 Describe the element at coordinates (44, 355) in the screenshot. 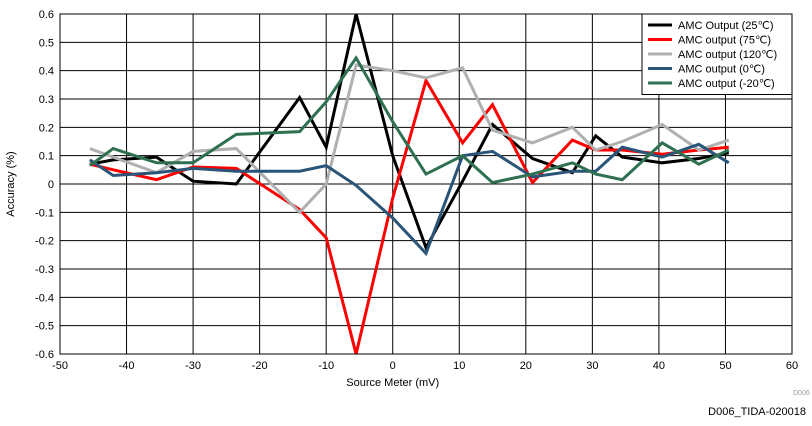

I see `y-tick-label: -0.6` at that location.